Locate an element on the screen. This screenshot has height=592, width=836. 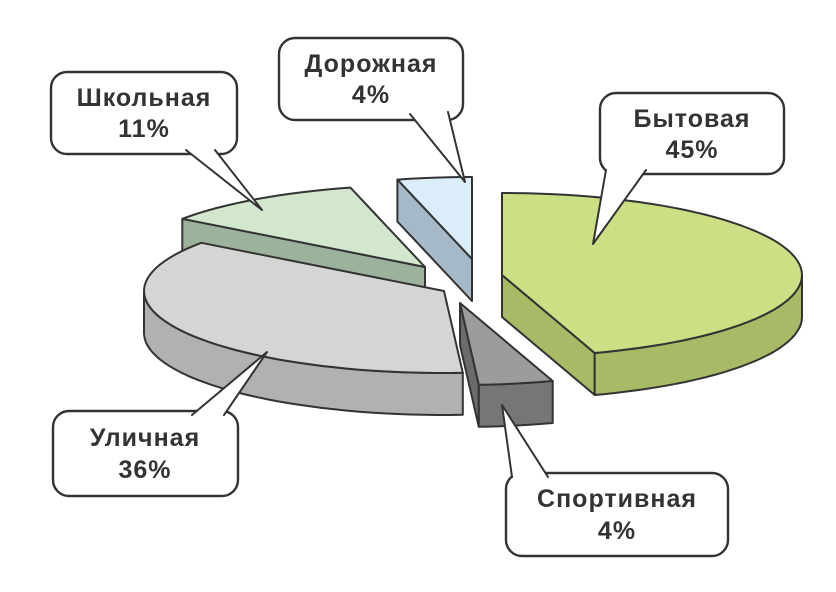
callout-ulichnaya: Уличная 36% is located at coordinates (159, 424).